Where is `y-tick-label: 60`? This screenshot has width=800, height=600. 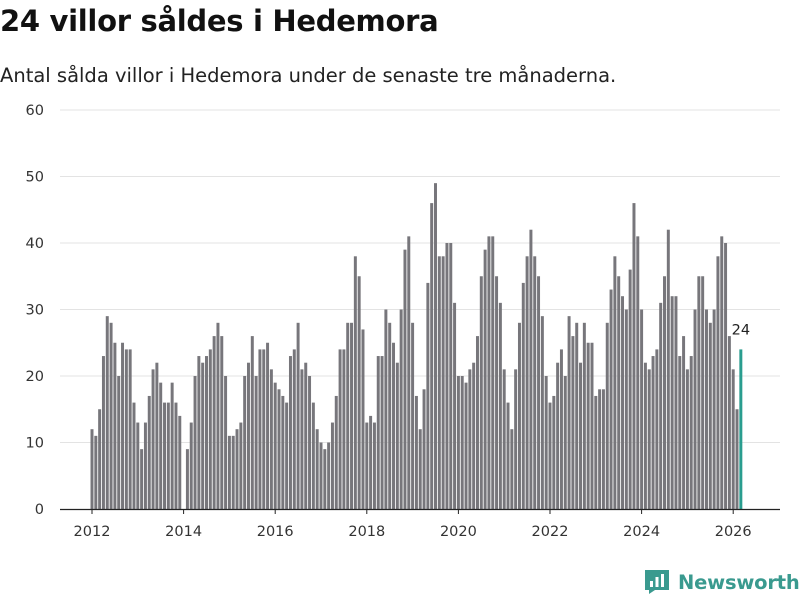 y-tick-label: 60 is located at coordinates (35, 111).